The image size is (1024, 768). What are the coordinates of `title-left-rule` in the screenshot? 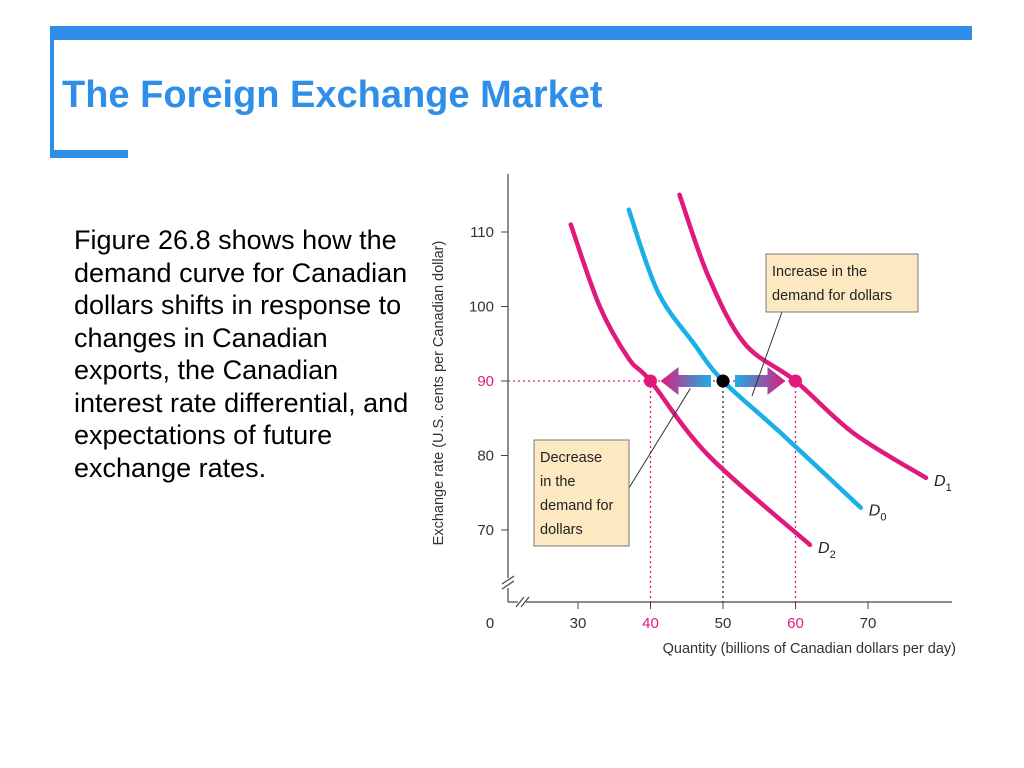 It's located at (52, 92).